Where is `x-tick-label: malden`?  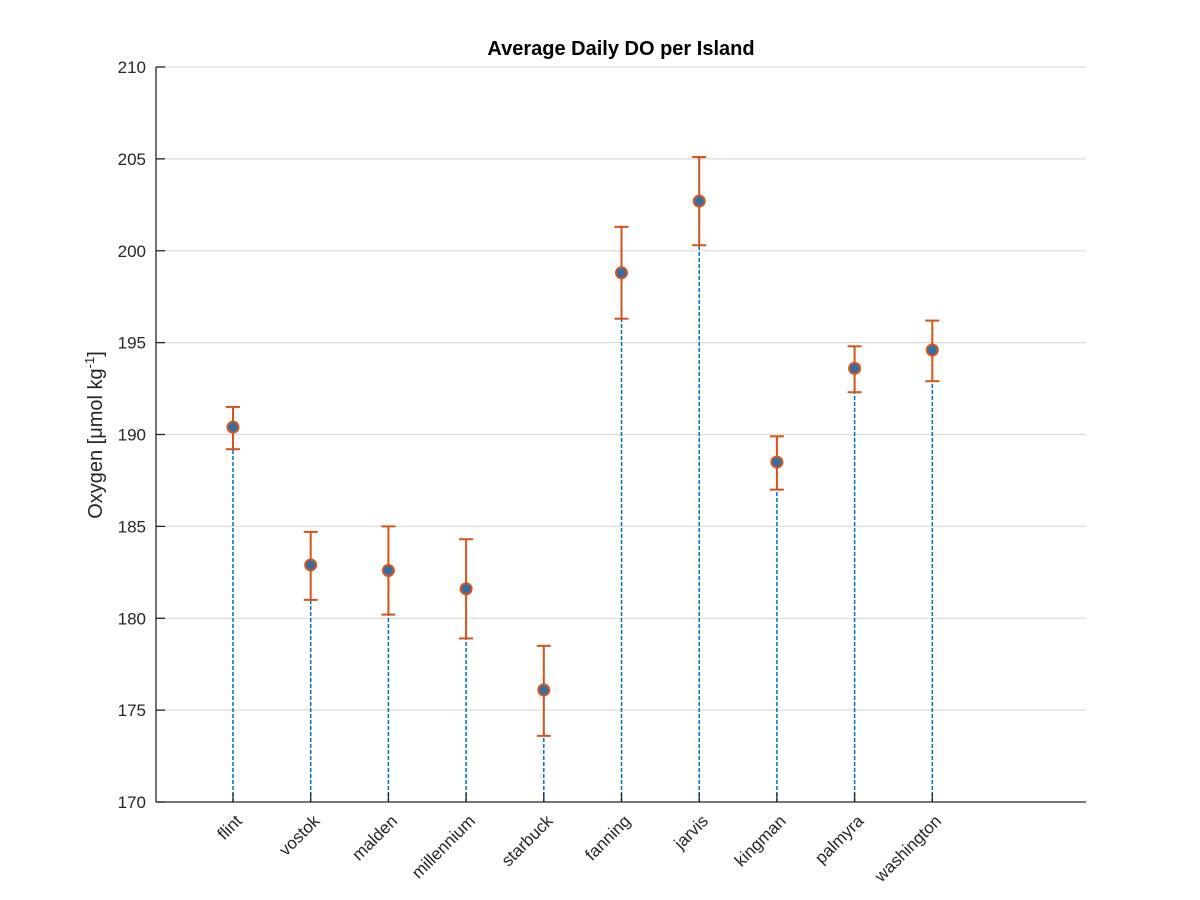
x-tick-label: malden is located at coordinates (374, 837).